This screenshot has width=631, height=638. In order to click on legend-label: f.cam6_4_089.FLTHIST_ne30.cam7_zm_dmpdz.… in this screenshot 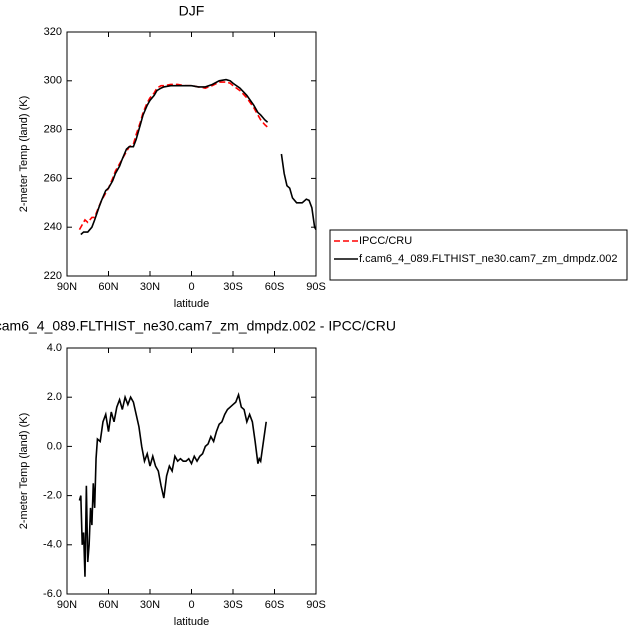, I will do `click(488, 259)`.